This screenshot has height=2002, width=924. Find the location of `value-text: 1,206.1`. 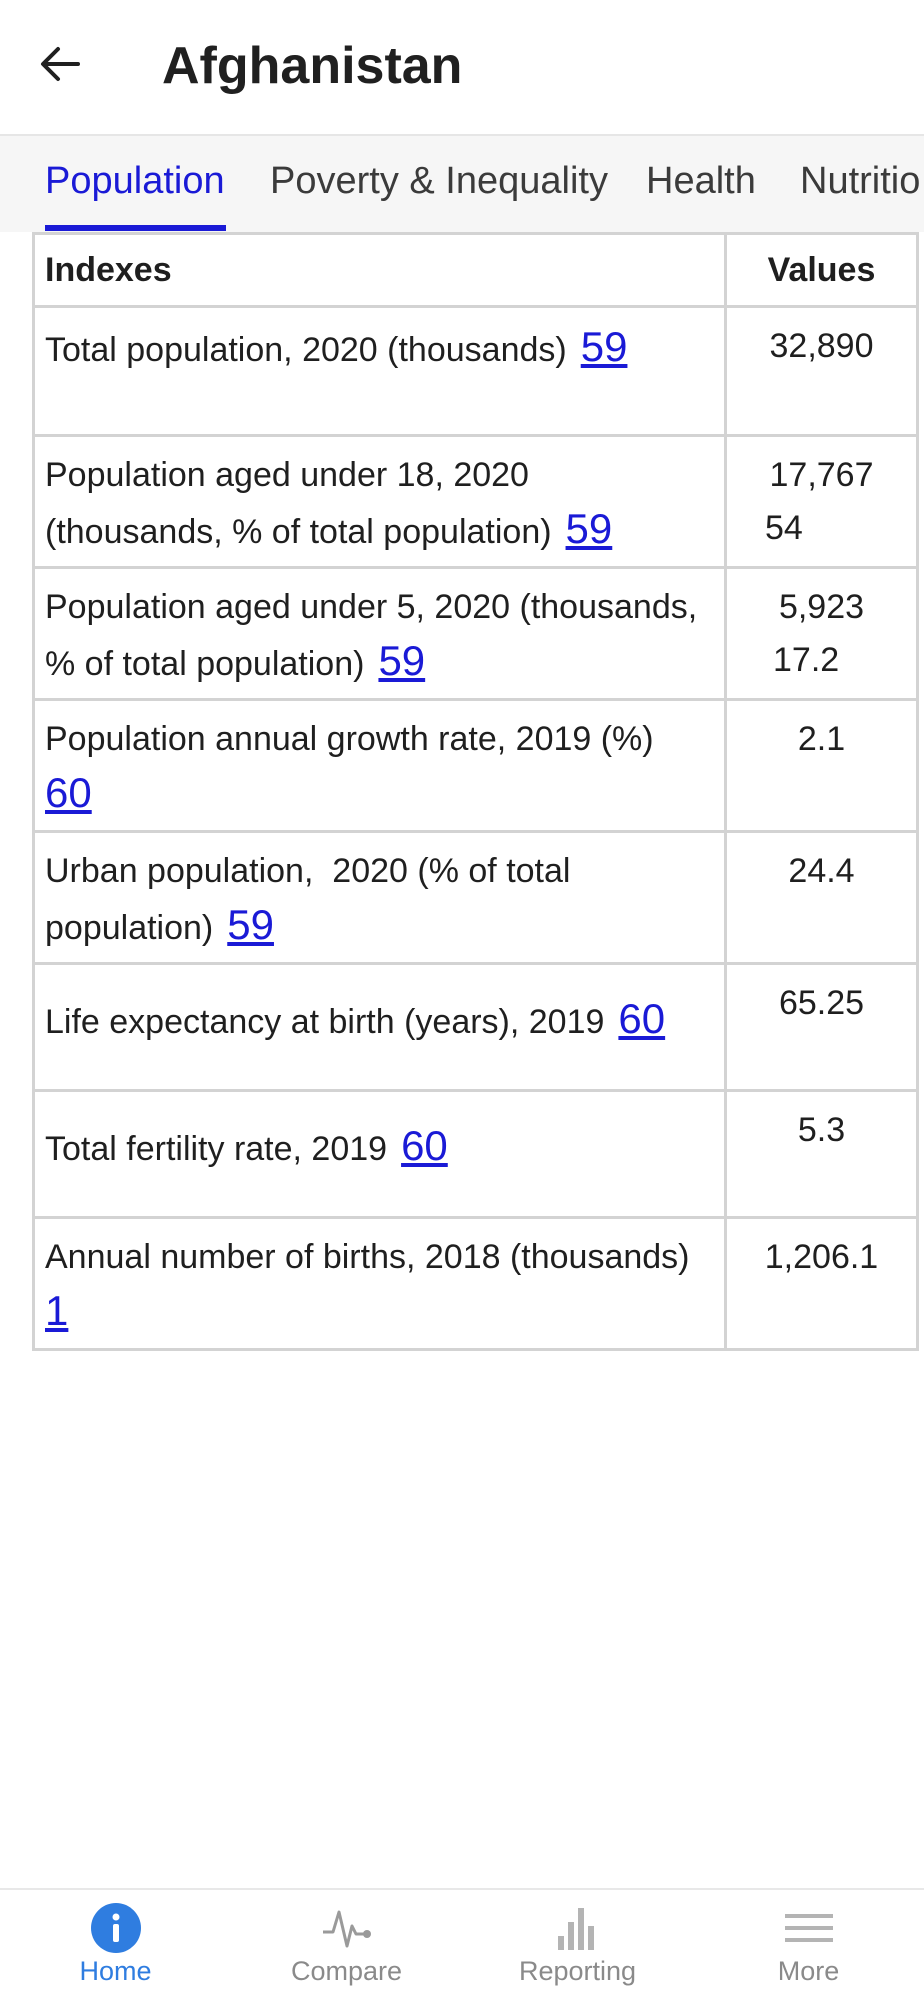

value-text: 1,206.1 is located at coordinates (821, 1257).